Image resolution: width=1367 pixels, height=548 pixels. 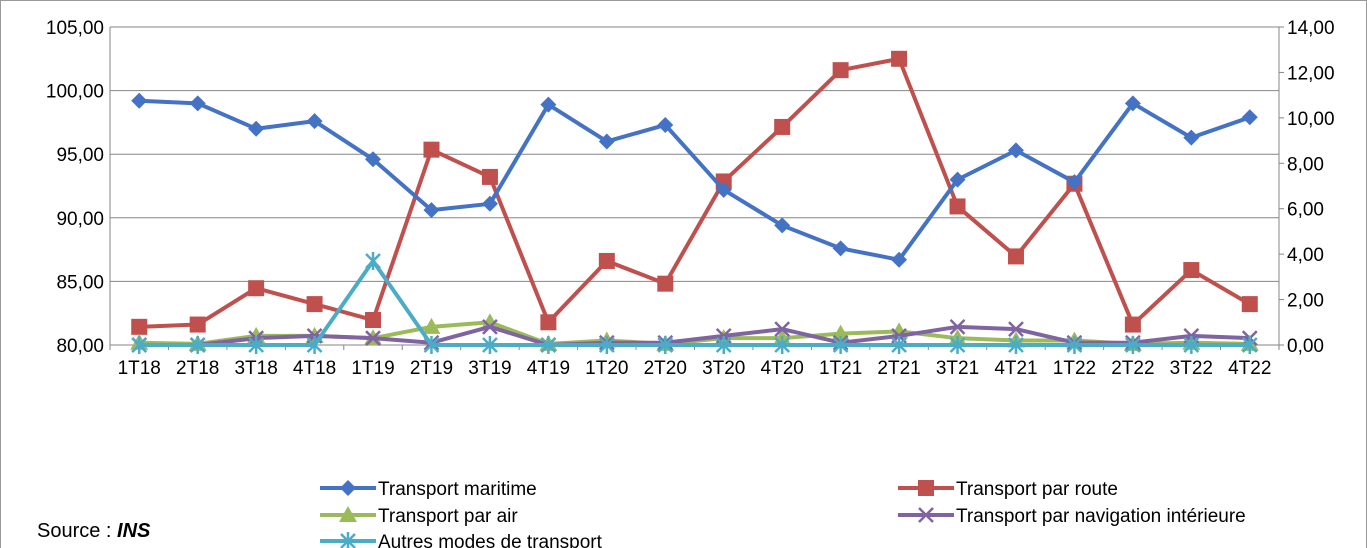 What do you see at coordinates (782, 368) in the screenshot?
I see `x-tick-label: 4T20` at bounding box center [782, 368].